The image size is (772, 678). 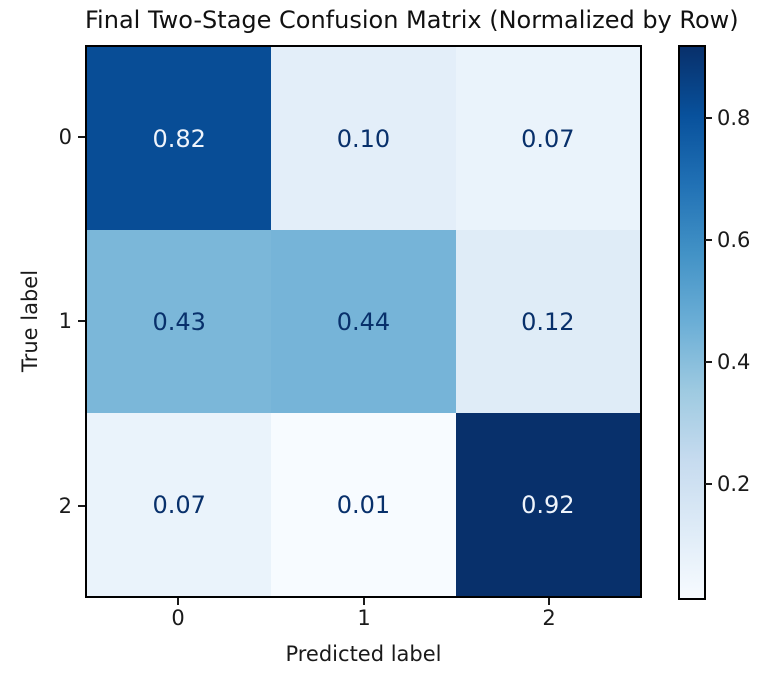 What do you see at coordinates (65, 506) in the screenshot?
I see `y-tick-label-2: 2` at bounding box center [65, 506].